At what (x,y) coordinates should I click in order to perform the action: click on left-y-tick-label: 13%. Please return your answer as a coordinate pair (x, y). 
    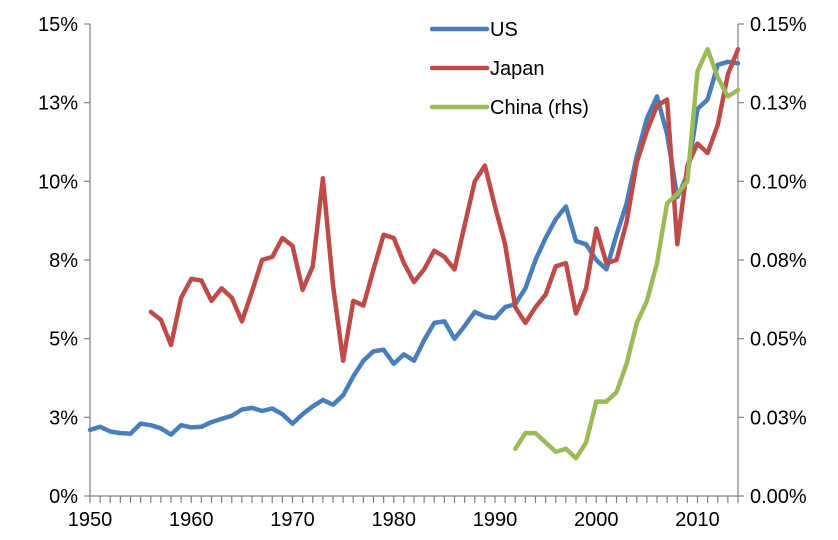
    Looking at the image, I should click on (58, 104).